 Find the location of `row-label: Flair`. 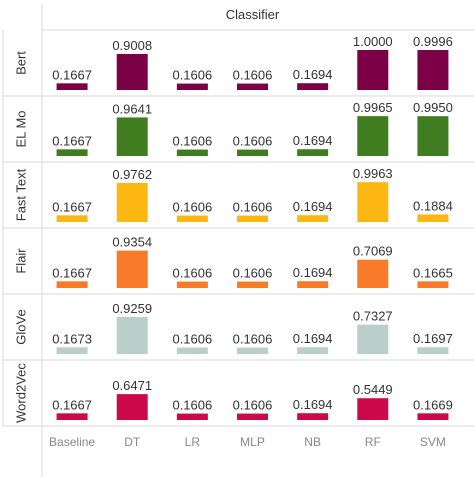

row-label: Flair is located at coordinates (20, 261).